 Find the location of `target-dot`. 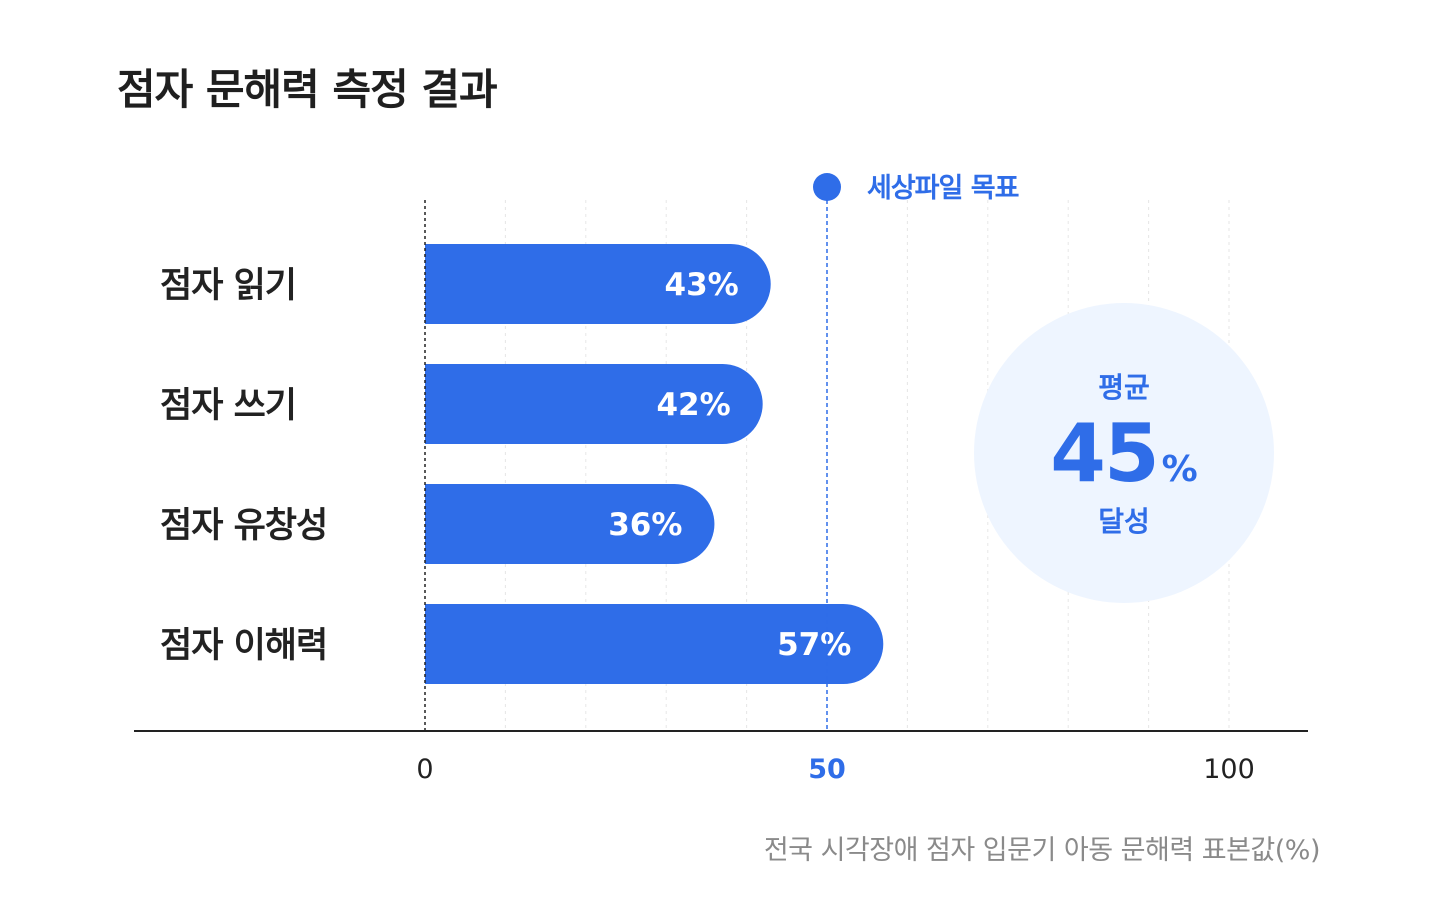

target-dot is located at coordinates (827, 187).